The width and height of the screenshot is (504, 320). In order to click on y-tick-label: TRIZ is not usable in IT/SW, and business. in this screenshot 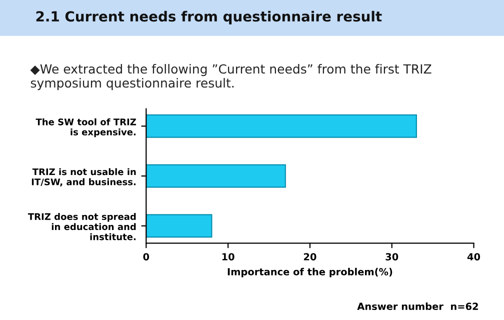, I will do `click(84, 177)`.